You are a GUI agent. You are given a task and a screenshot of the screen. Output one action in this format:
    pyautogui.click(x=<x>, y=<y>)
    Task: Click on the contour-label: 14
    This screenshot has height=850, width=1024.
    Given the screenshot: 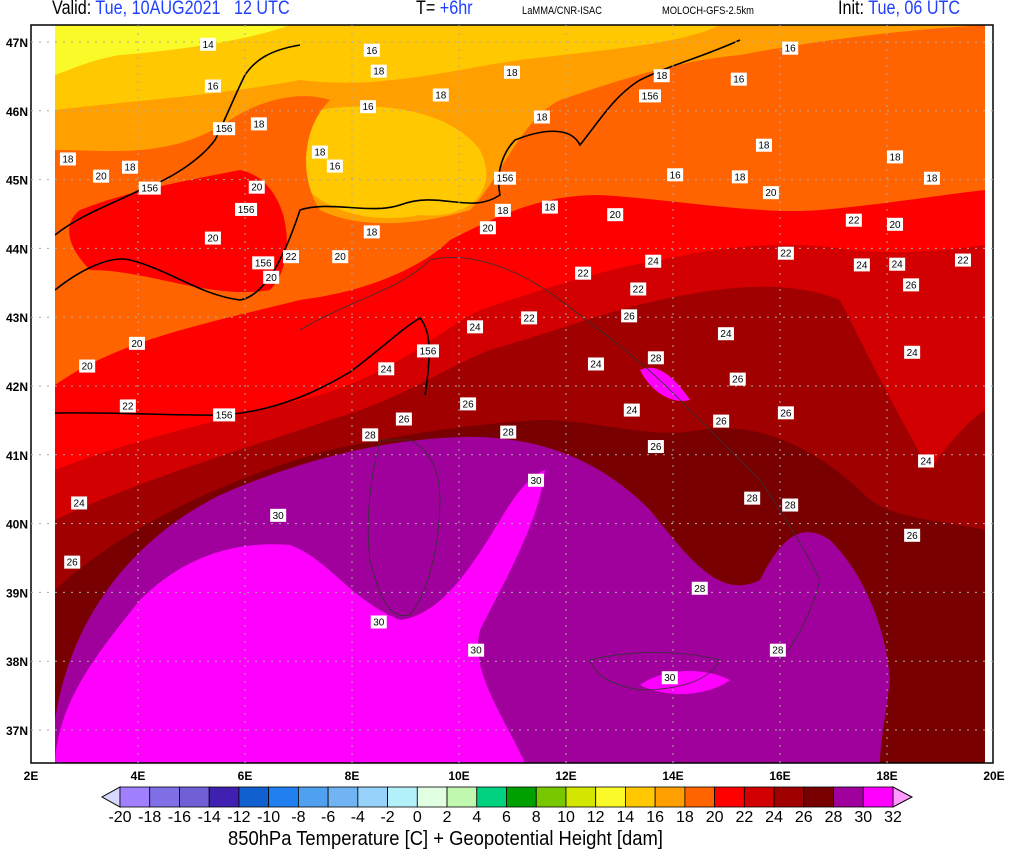 What is the action you would take?
    pyautogui.click(x=208, y=44)
    